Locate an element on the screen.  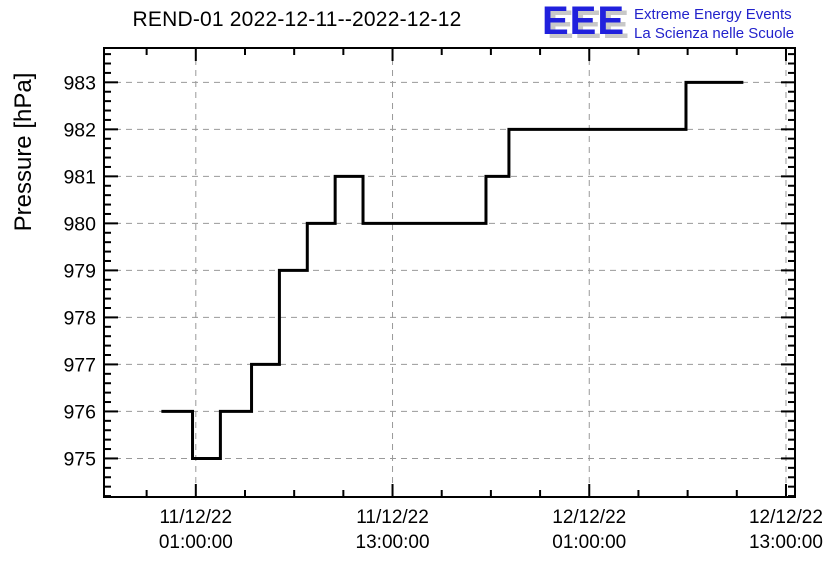
y-tick-label: 980 is located at coordinates (79, 224).